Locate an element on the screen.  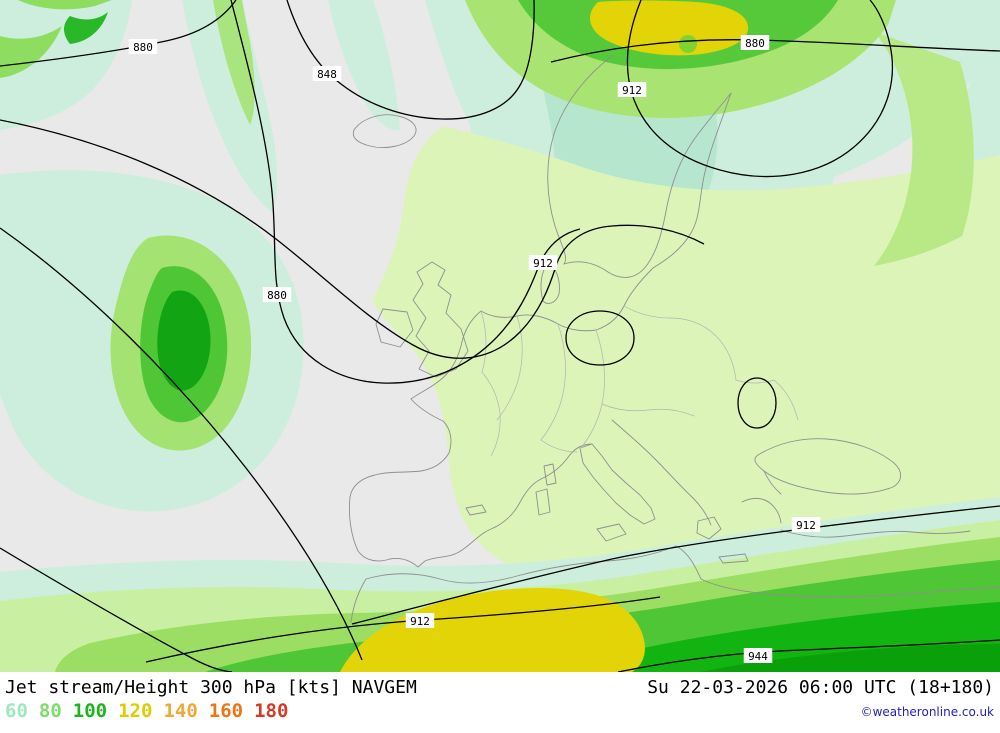
coast-sweden-baltic is located at coordinates (647, 185).